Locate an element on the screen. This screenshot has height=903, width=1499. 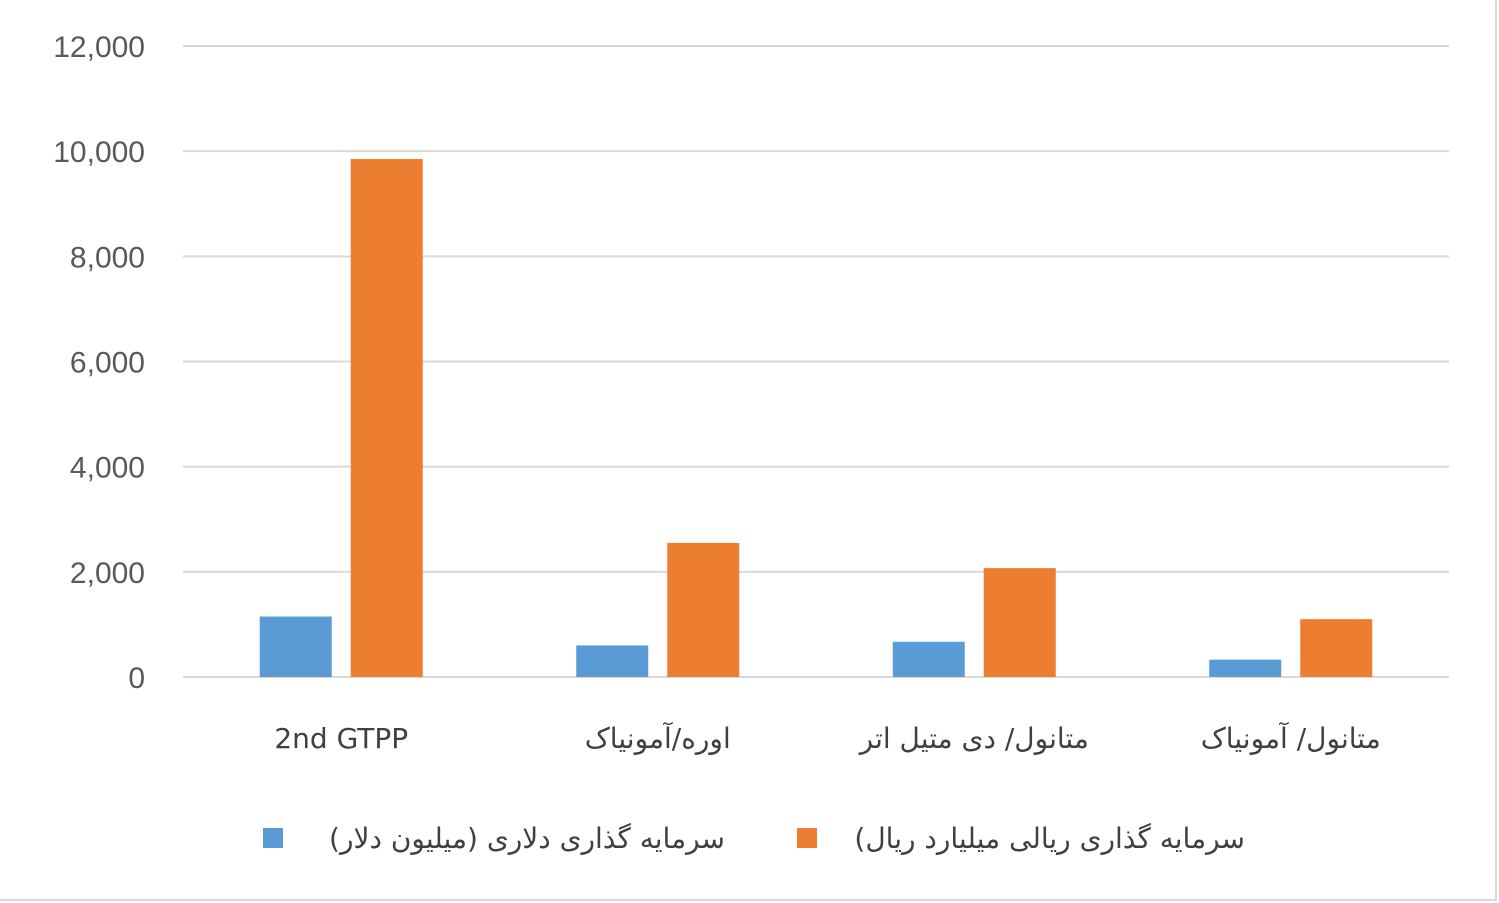
legend-label: سرمایه گذاری دلاری (میلیون دلار) is located at coordinates (527, 838).